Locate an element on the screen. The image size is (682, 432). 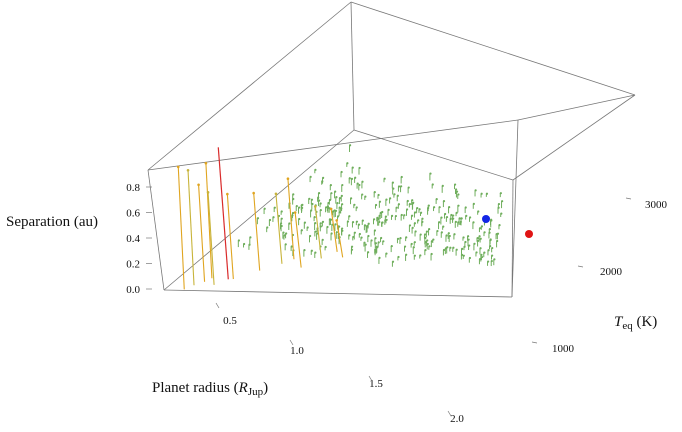
edge-bottom-right is located at coordinates (512, 238).